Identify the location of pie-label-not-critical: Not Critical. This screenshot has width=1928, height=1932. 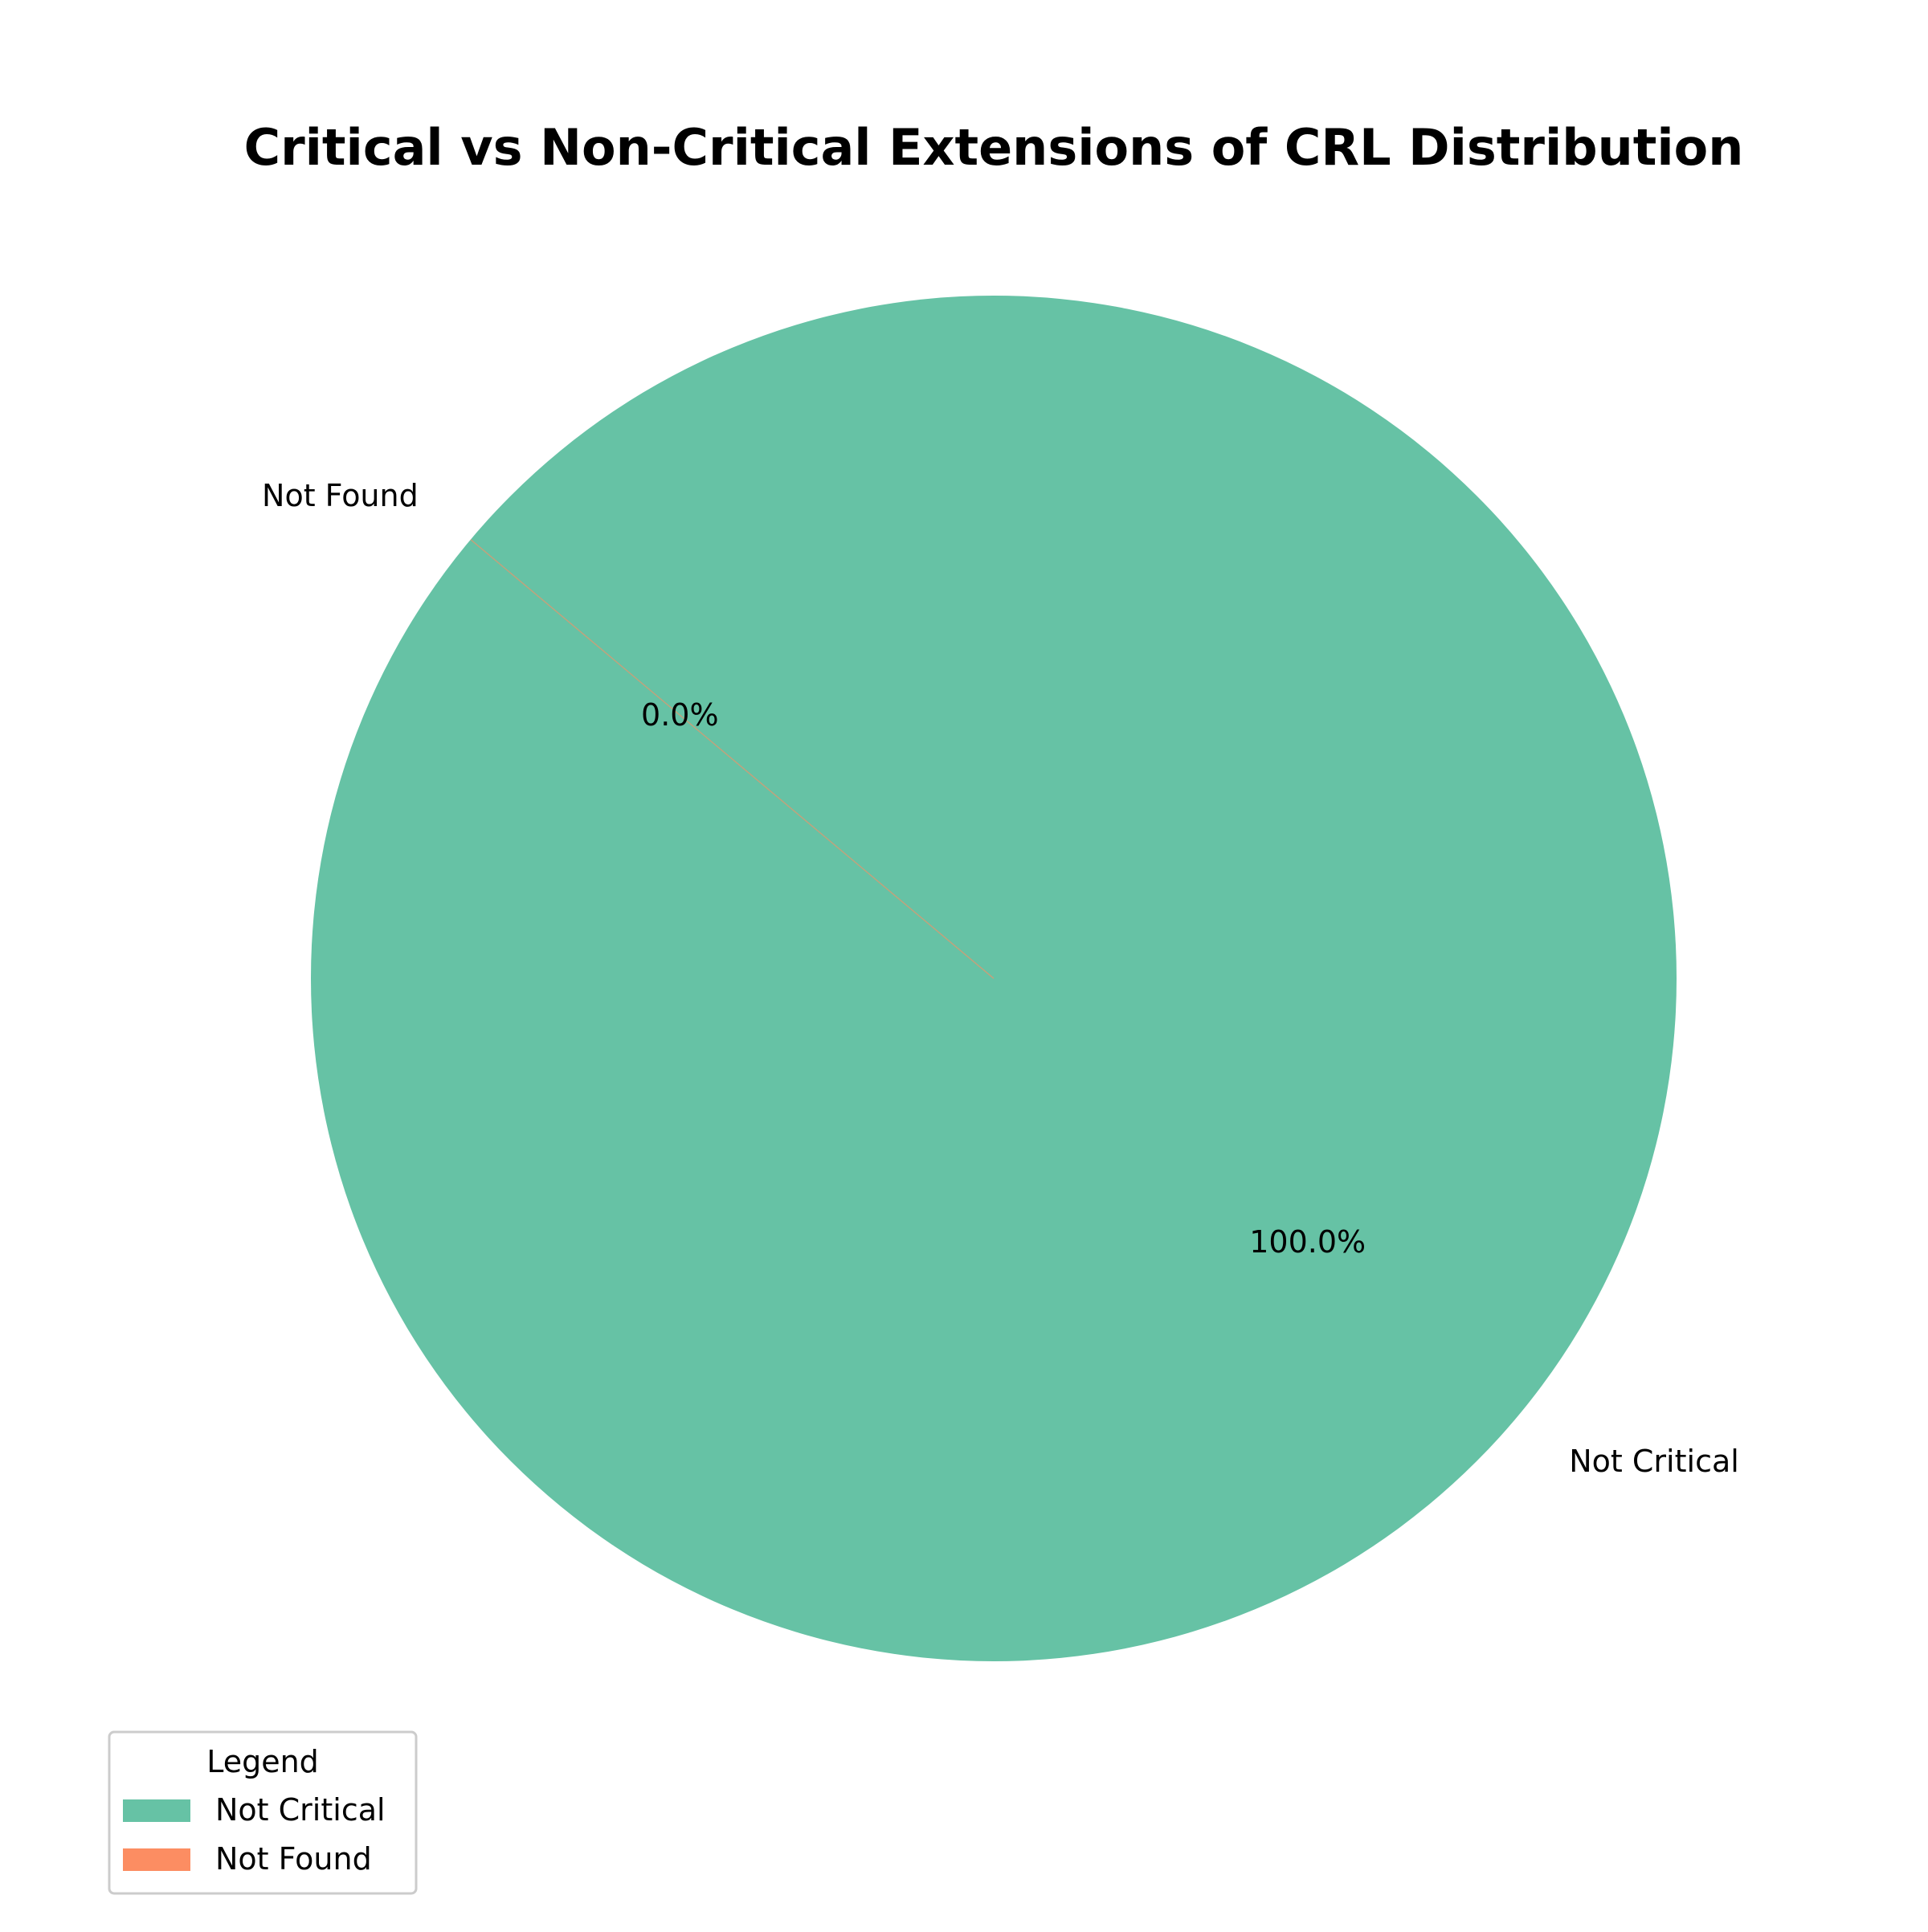
(1654, 1461).